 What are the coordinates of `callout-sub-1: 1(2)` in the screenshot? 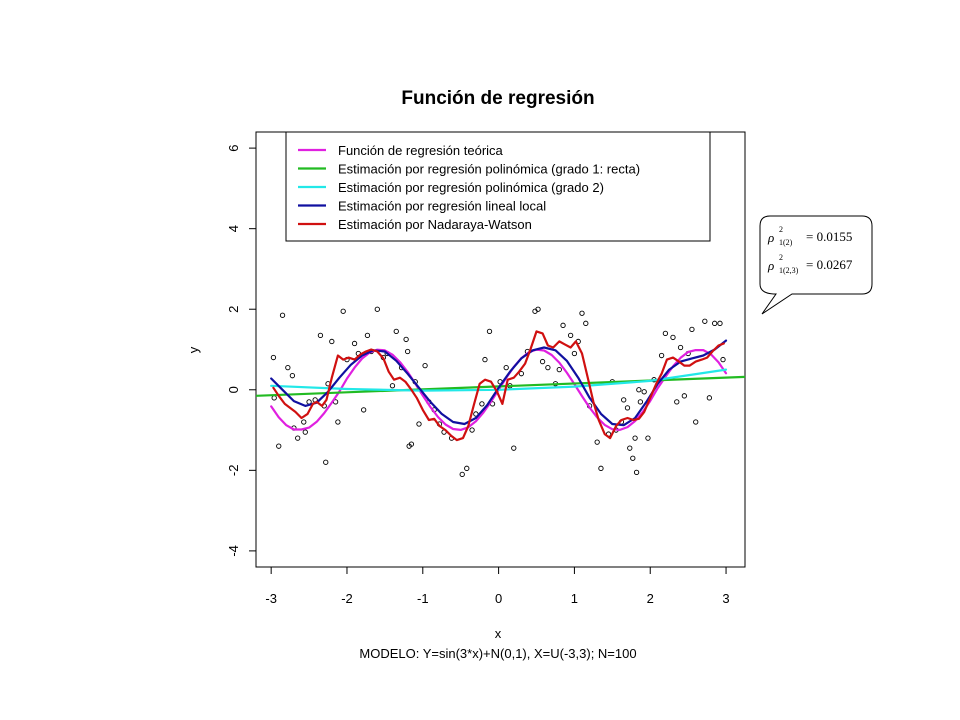 It's located at (786, 242).